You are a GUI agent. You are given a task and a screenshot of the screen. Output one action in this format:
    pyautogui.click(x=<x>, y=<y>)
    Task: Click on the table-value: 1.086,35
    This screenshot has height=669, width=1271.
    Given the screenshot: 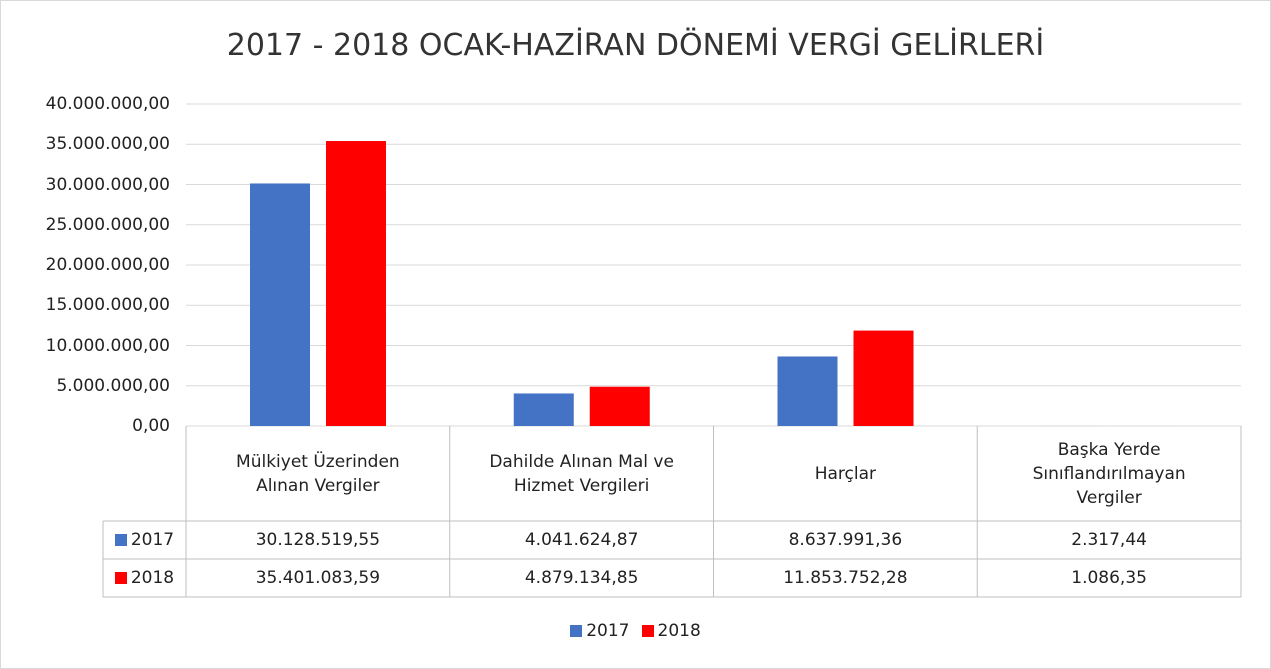 What is the action you would take?
    pyautogui.click(x=1109, y=578)
    